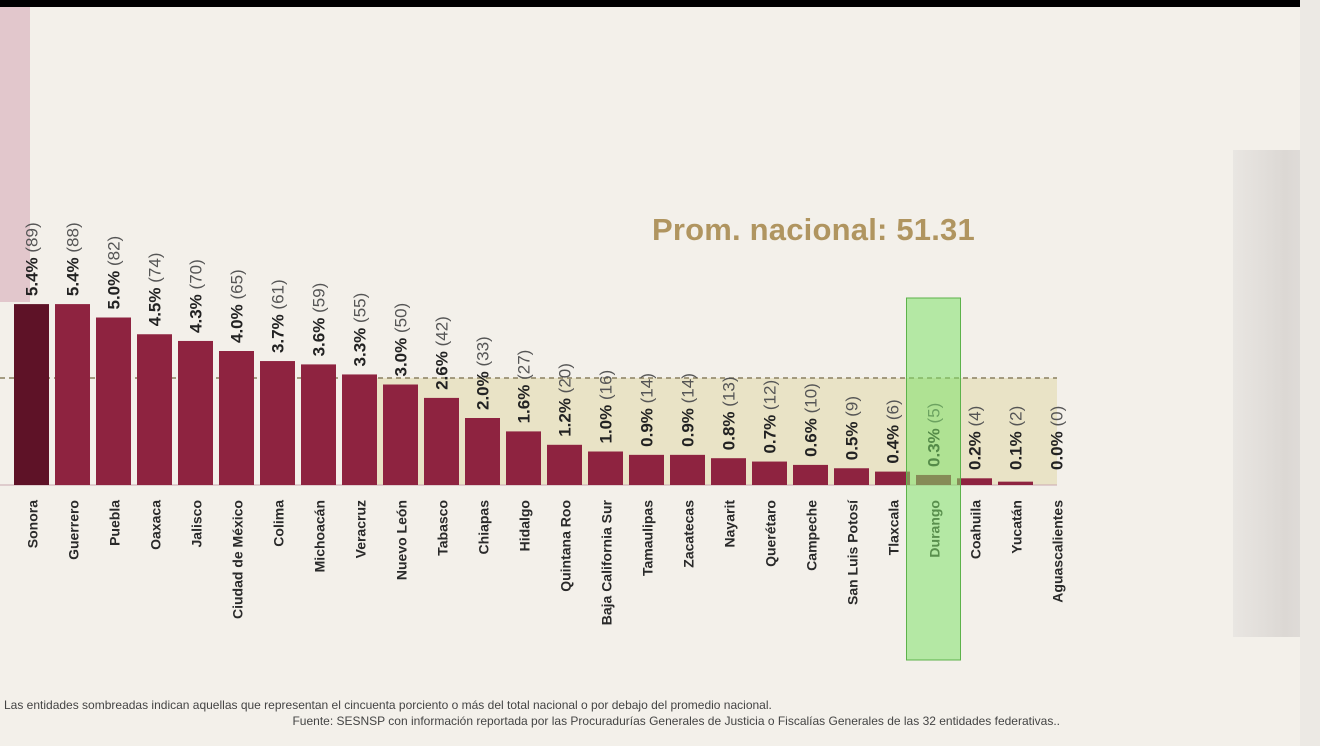 This screenshot has height=746, width=1320. What do you see at coordinates (279, 523) in the screenshot?
I see `category-label: Colima` at bounding box center [279, 523].